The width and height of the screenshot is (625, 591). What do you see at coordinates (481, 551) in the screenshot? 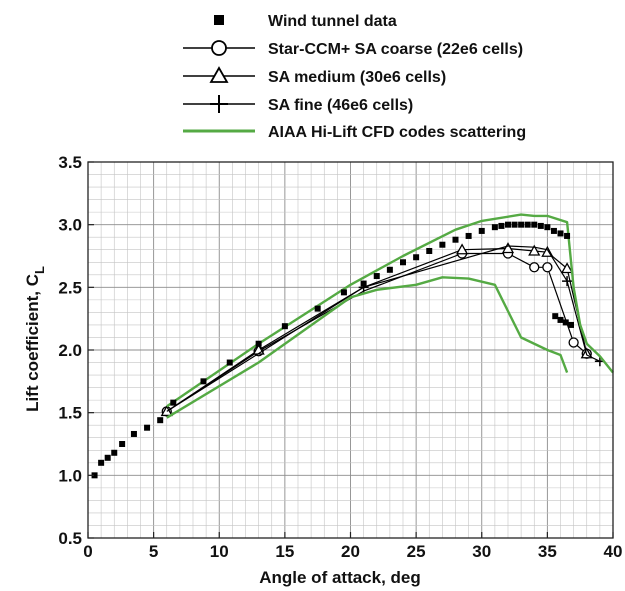
I see `x-tick-label: 30` at bounding box center [481, 551].